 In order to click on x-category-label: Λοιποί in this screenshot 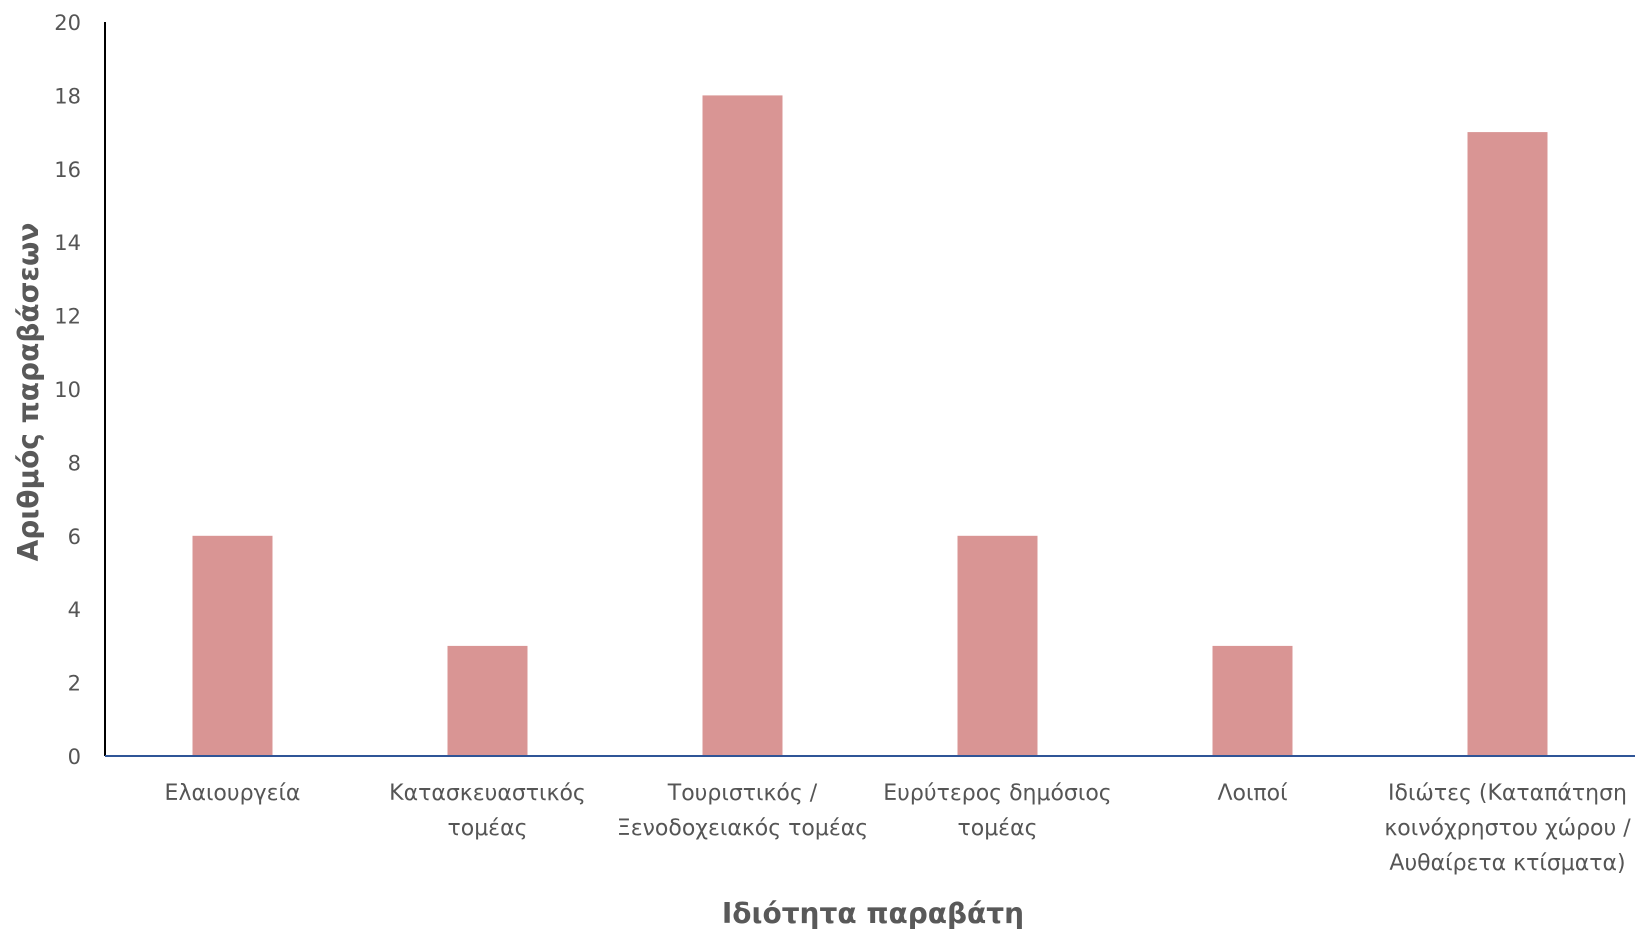, I will do `click(1252, 793)`.